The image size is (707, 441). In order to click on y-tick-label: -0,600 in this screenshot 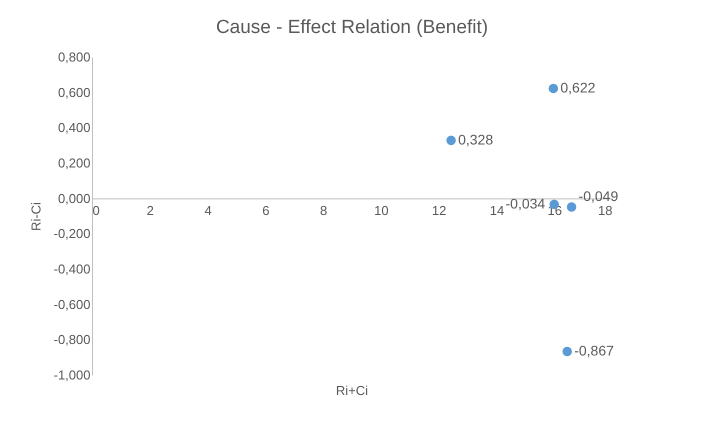, I will do `click(72, 304)`.